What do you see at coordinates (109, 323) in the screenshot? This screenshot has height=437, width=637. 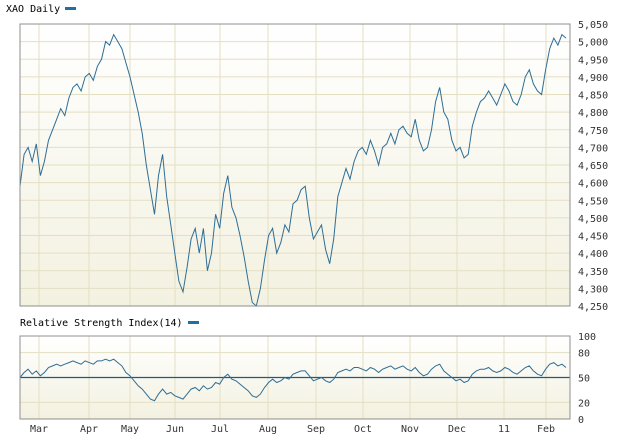 I see `rsi-chart-title: Relative Strength Index(14)` at bounding box center [109, 323].